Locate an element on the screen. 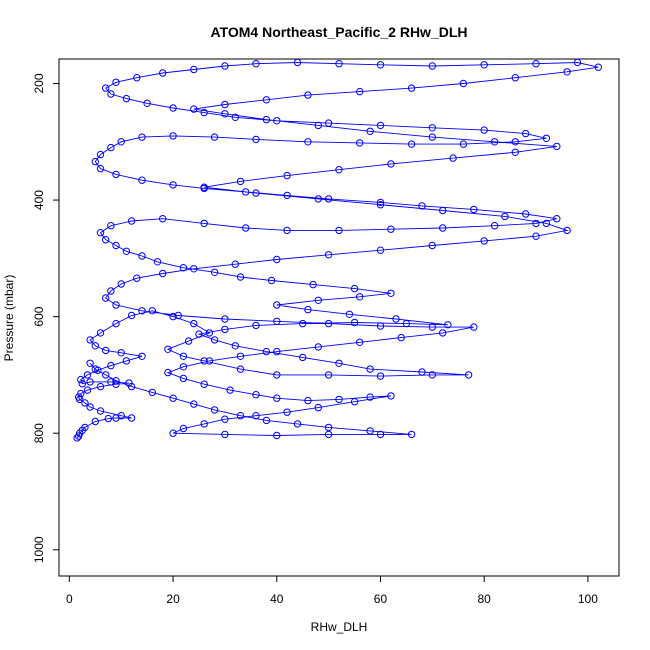 The width and height of the screenshot is (650, 650). x-tick-label: 40 is located at coordinates (277, 599).